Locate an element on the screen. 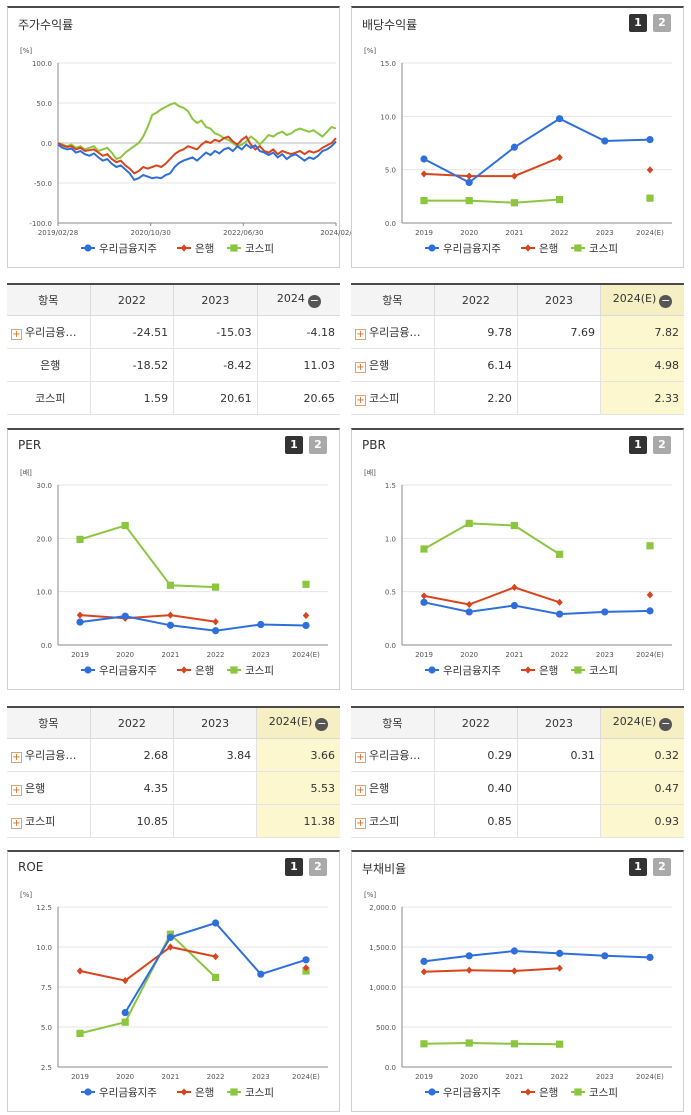  table-header-cell: 2024(E) − is located at coordinates (642, 723).